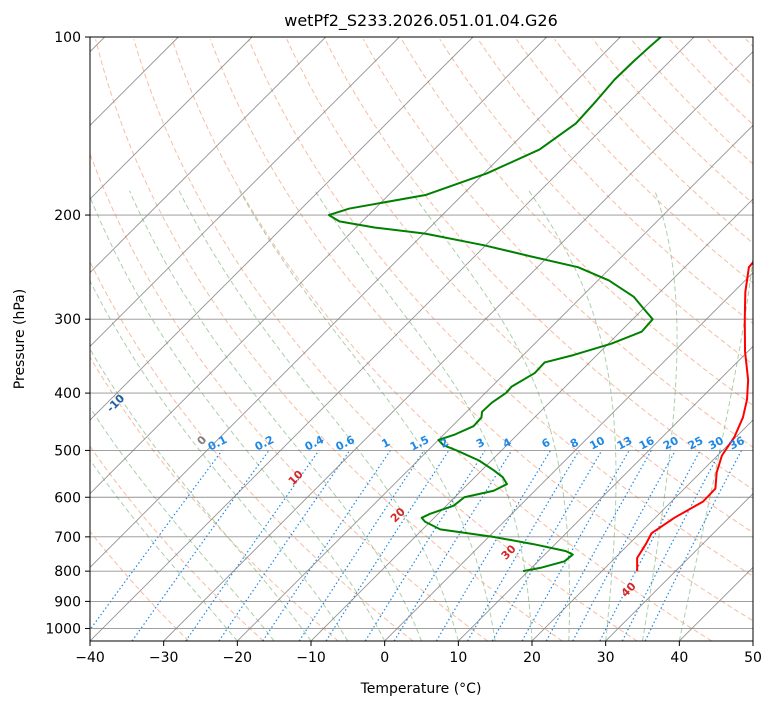  Describe the element at coordinates (509, 552) in the screenshot. I see `dry-adiabat-label: 30` at that location.